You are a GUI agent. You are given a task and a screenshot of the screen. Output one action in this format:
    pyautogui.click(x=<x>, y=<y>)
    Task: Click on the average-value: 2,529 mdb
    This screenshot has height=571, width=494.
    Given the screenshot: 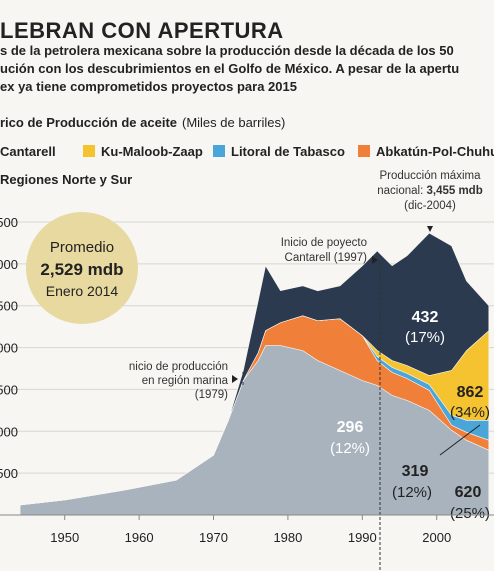 What is the action you would take?
    pyautogui.click(x=81, y=269)
    